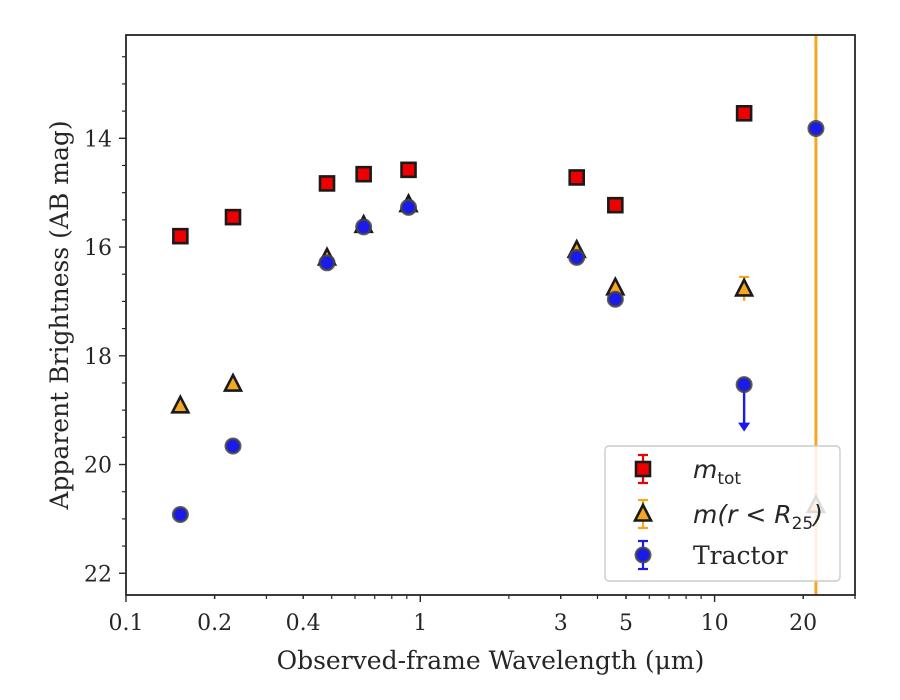 The image size is (900, 700). Describe the element at coordinates (98, 357) in the screenshot. I see `y-tick-label: 18` at that location.